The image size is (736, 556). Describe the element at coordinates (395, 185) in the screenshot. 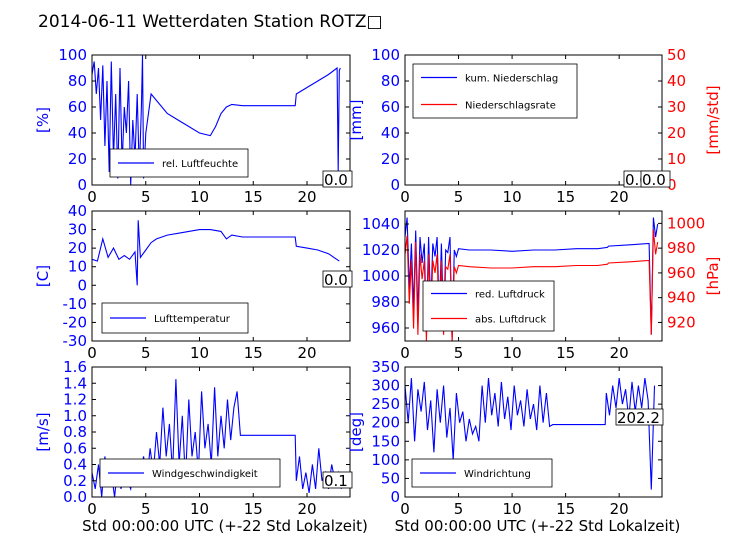

I see `y-tick-label-precipitation-0: 0` at that location.